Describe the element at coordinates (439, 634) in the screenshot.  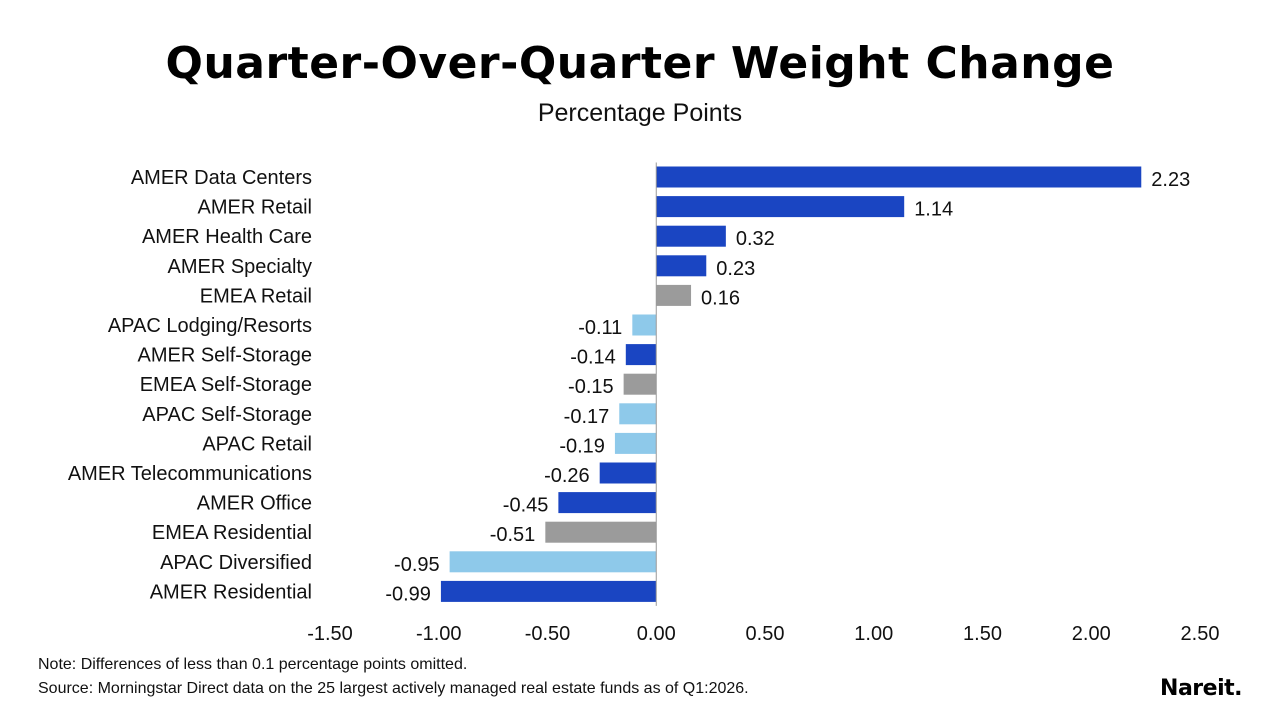
I see `x-tick-label: -1.00` at that location.